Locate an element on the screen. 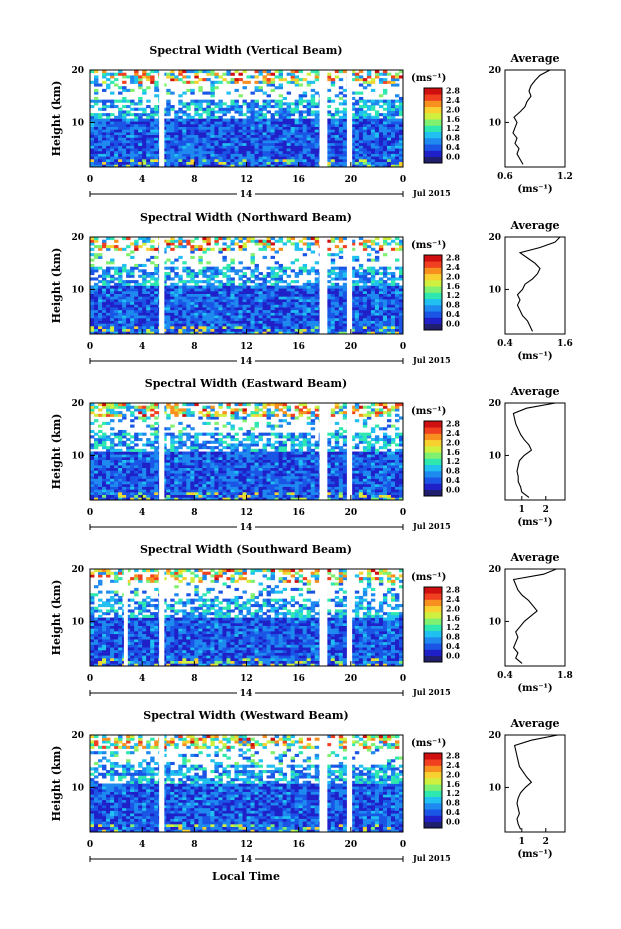 Image resolution: width=621 pixels, height=929 pixels. colorbar-tick-label: 0.8 is located at coordinates (453, 138).